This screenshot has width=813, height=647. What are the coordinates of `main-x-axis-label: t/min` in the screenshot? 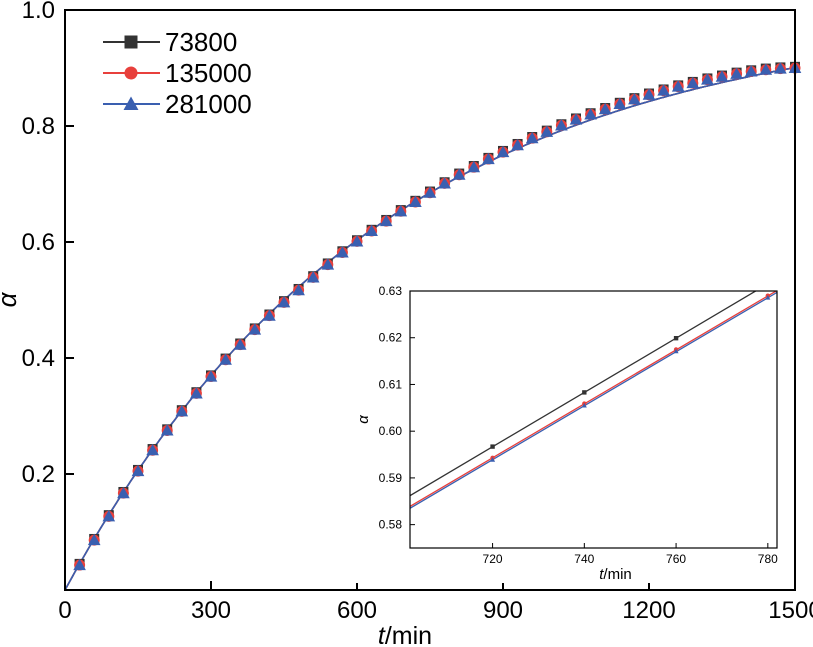 It's located at (405, 634).